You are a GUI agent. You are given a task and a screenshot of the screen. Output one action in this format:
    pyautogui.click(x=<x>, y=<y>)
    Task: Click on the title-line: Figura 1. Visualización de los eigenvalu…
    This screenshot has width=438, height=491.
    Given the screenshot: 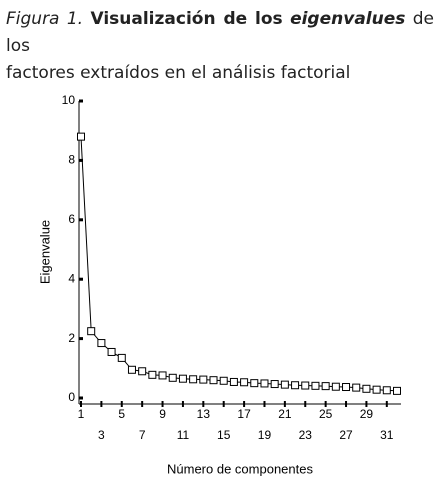 What is the action you would take?
    pyautogui.click(x=220, y=33)
    